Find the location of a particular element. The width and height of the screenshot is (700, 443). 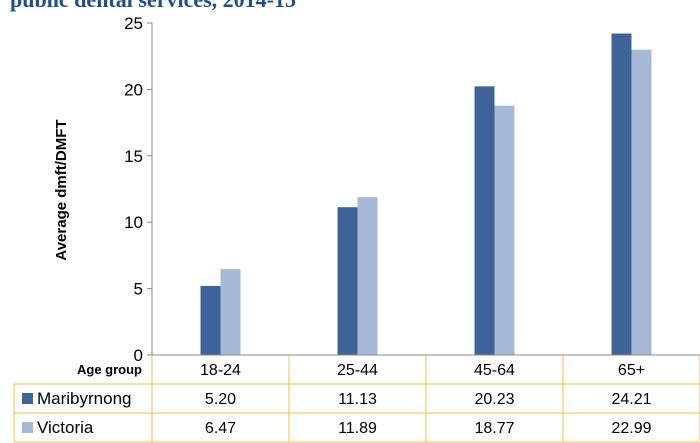

x-tick-label: 45-64 is located at coordinates (494, 370).